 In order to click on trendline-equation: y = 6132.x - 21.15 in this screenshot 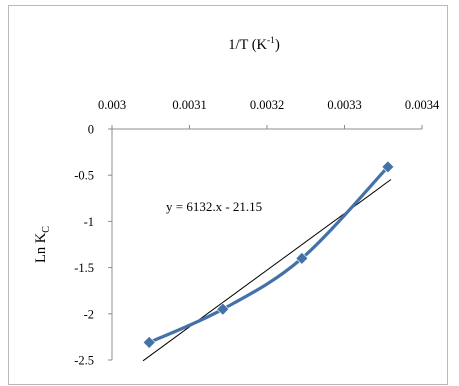, I will do `click(214, 206)`.